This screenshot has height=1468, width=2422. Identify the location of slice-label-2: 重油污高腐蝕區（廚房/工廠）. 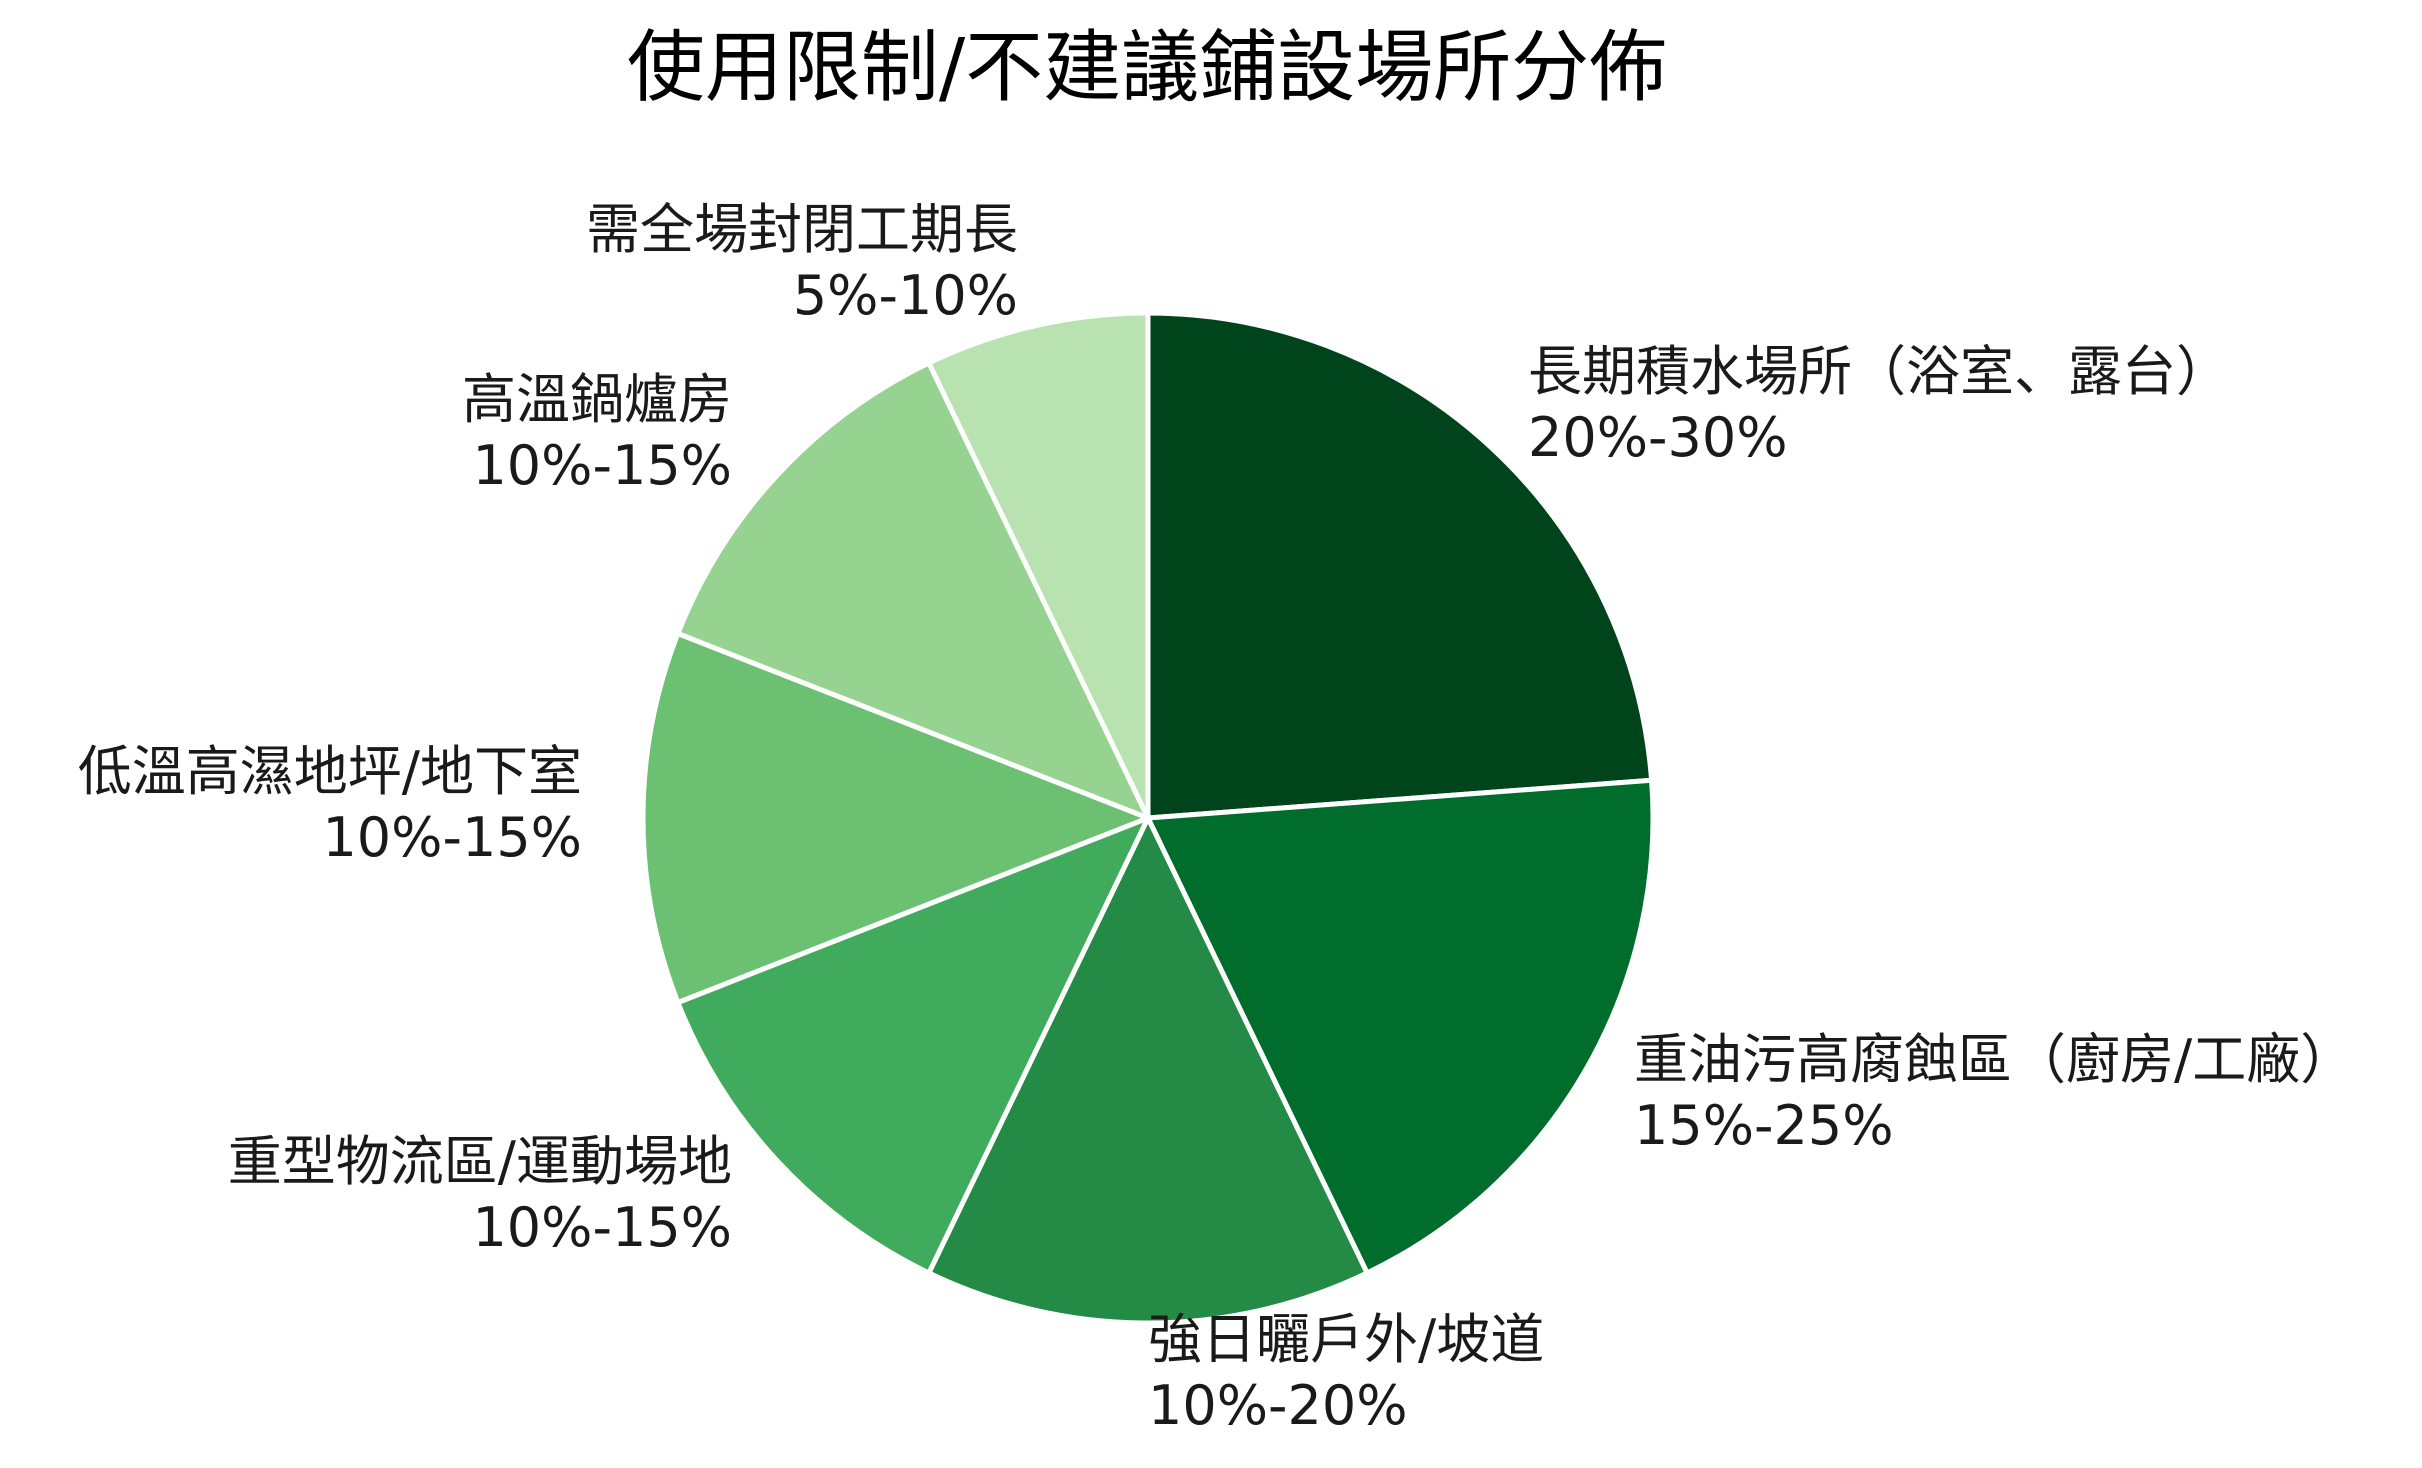
(1994, 1059).